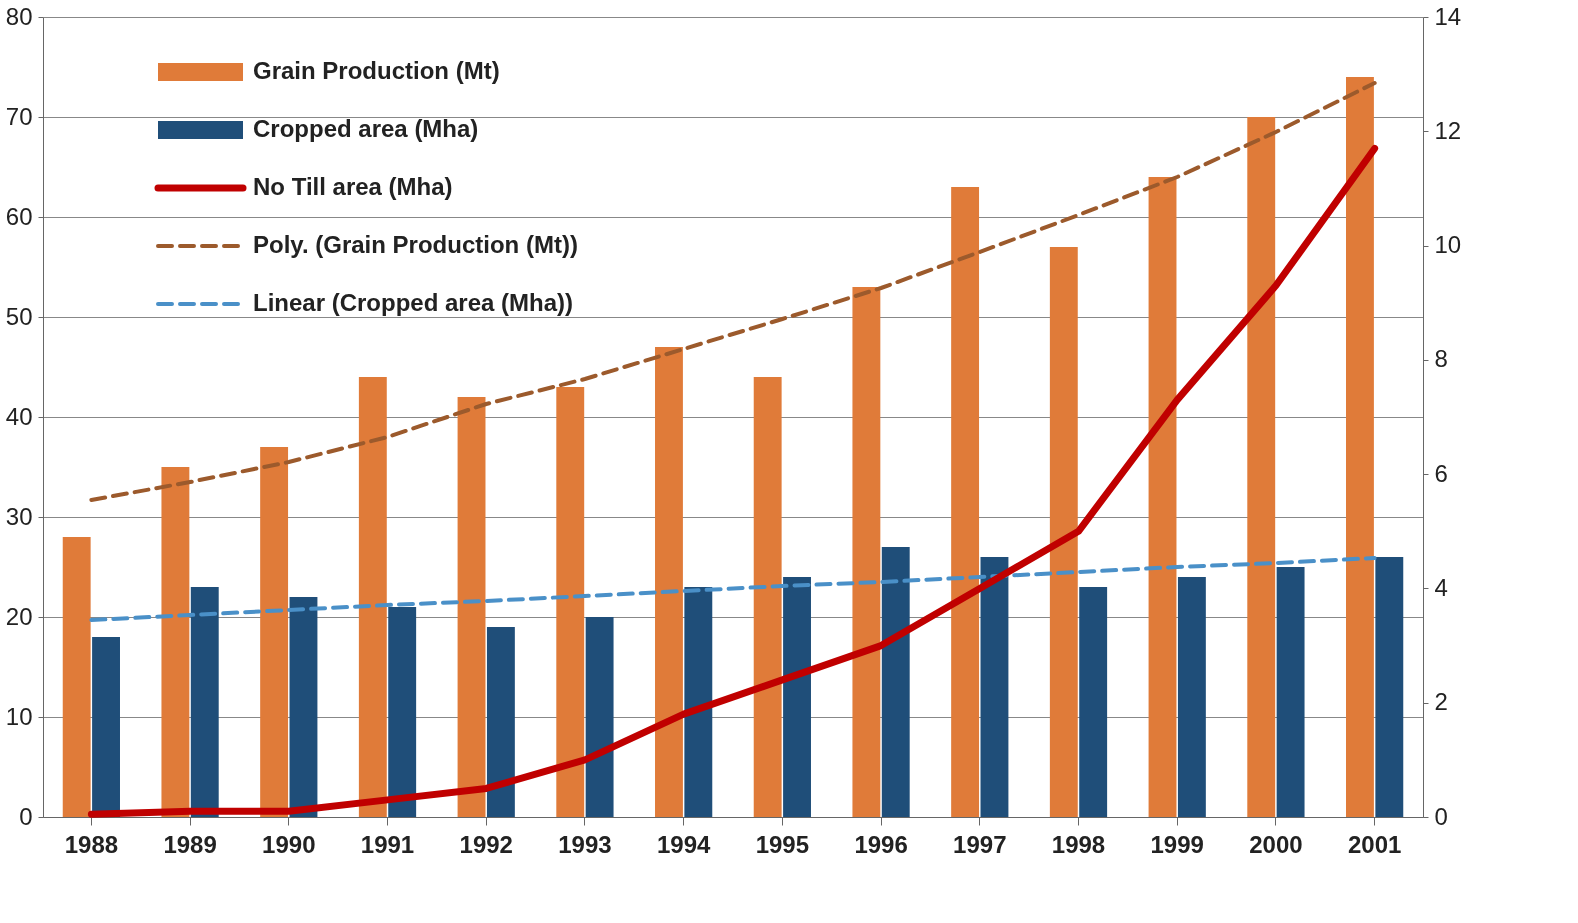 Image resolution: width=1578 pixels, height=923 pixels. I want to click on x-tick-label: 1995, so click(782, 844).